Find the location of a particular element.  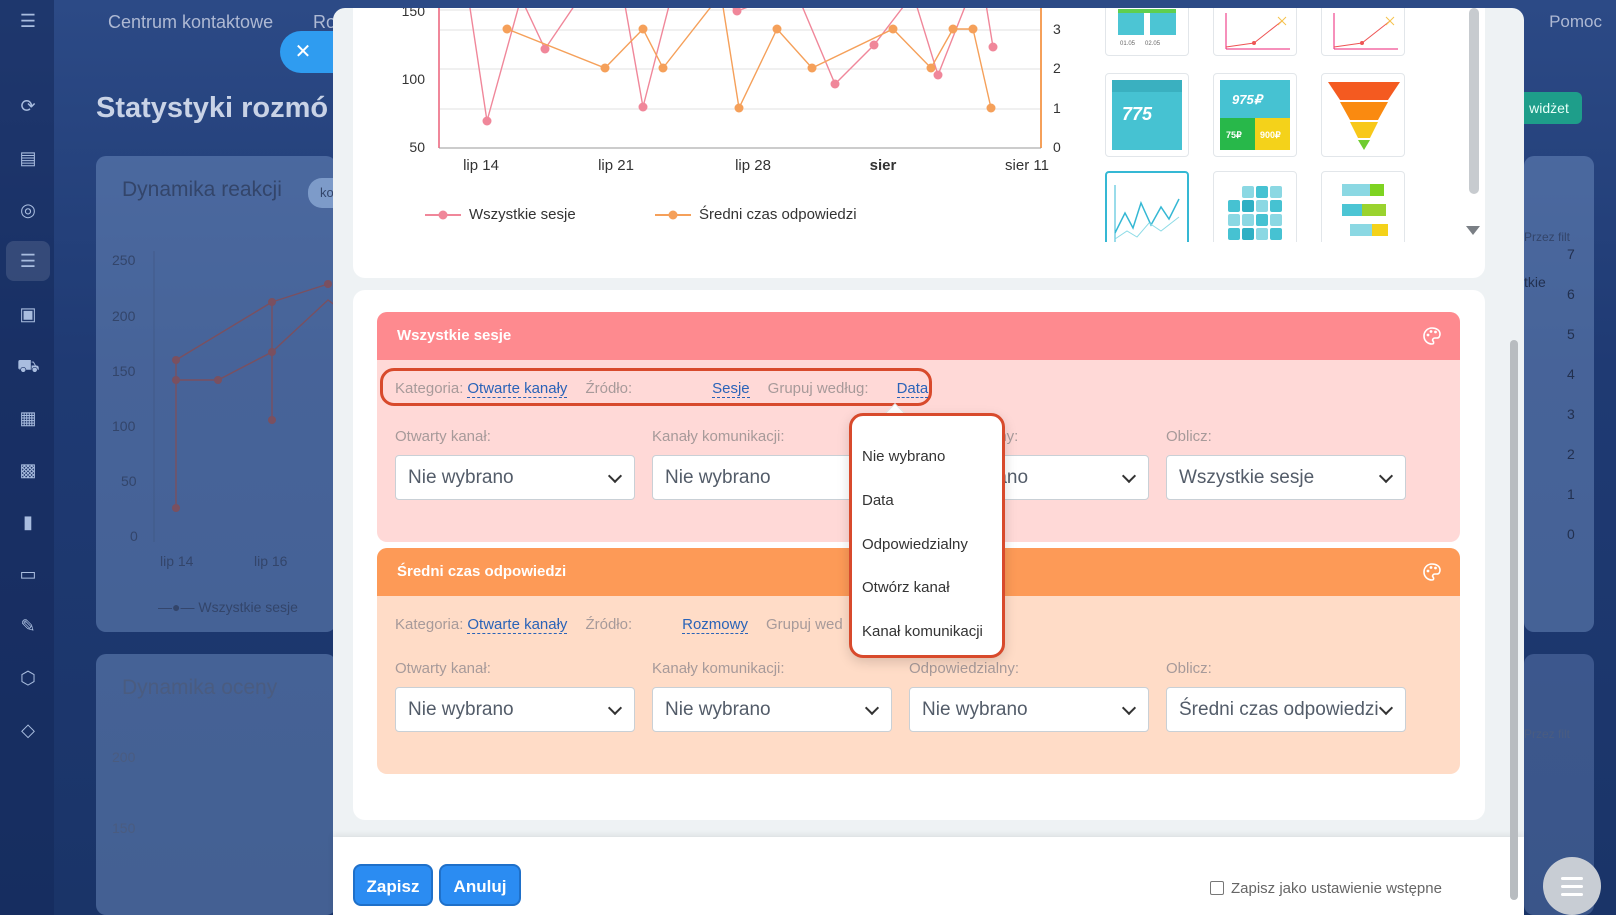

responsible-select: Nie wybrano is located at coordinates (1029, 709).